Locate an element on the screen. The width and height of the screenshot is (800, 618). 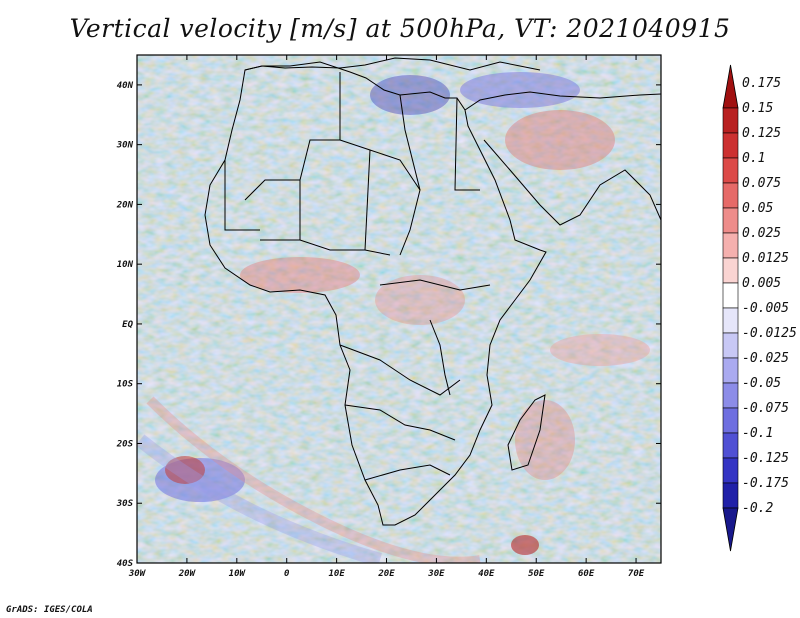
lat-tick-label: 30S is located at coordinates (125, 504).